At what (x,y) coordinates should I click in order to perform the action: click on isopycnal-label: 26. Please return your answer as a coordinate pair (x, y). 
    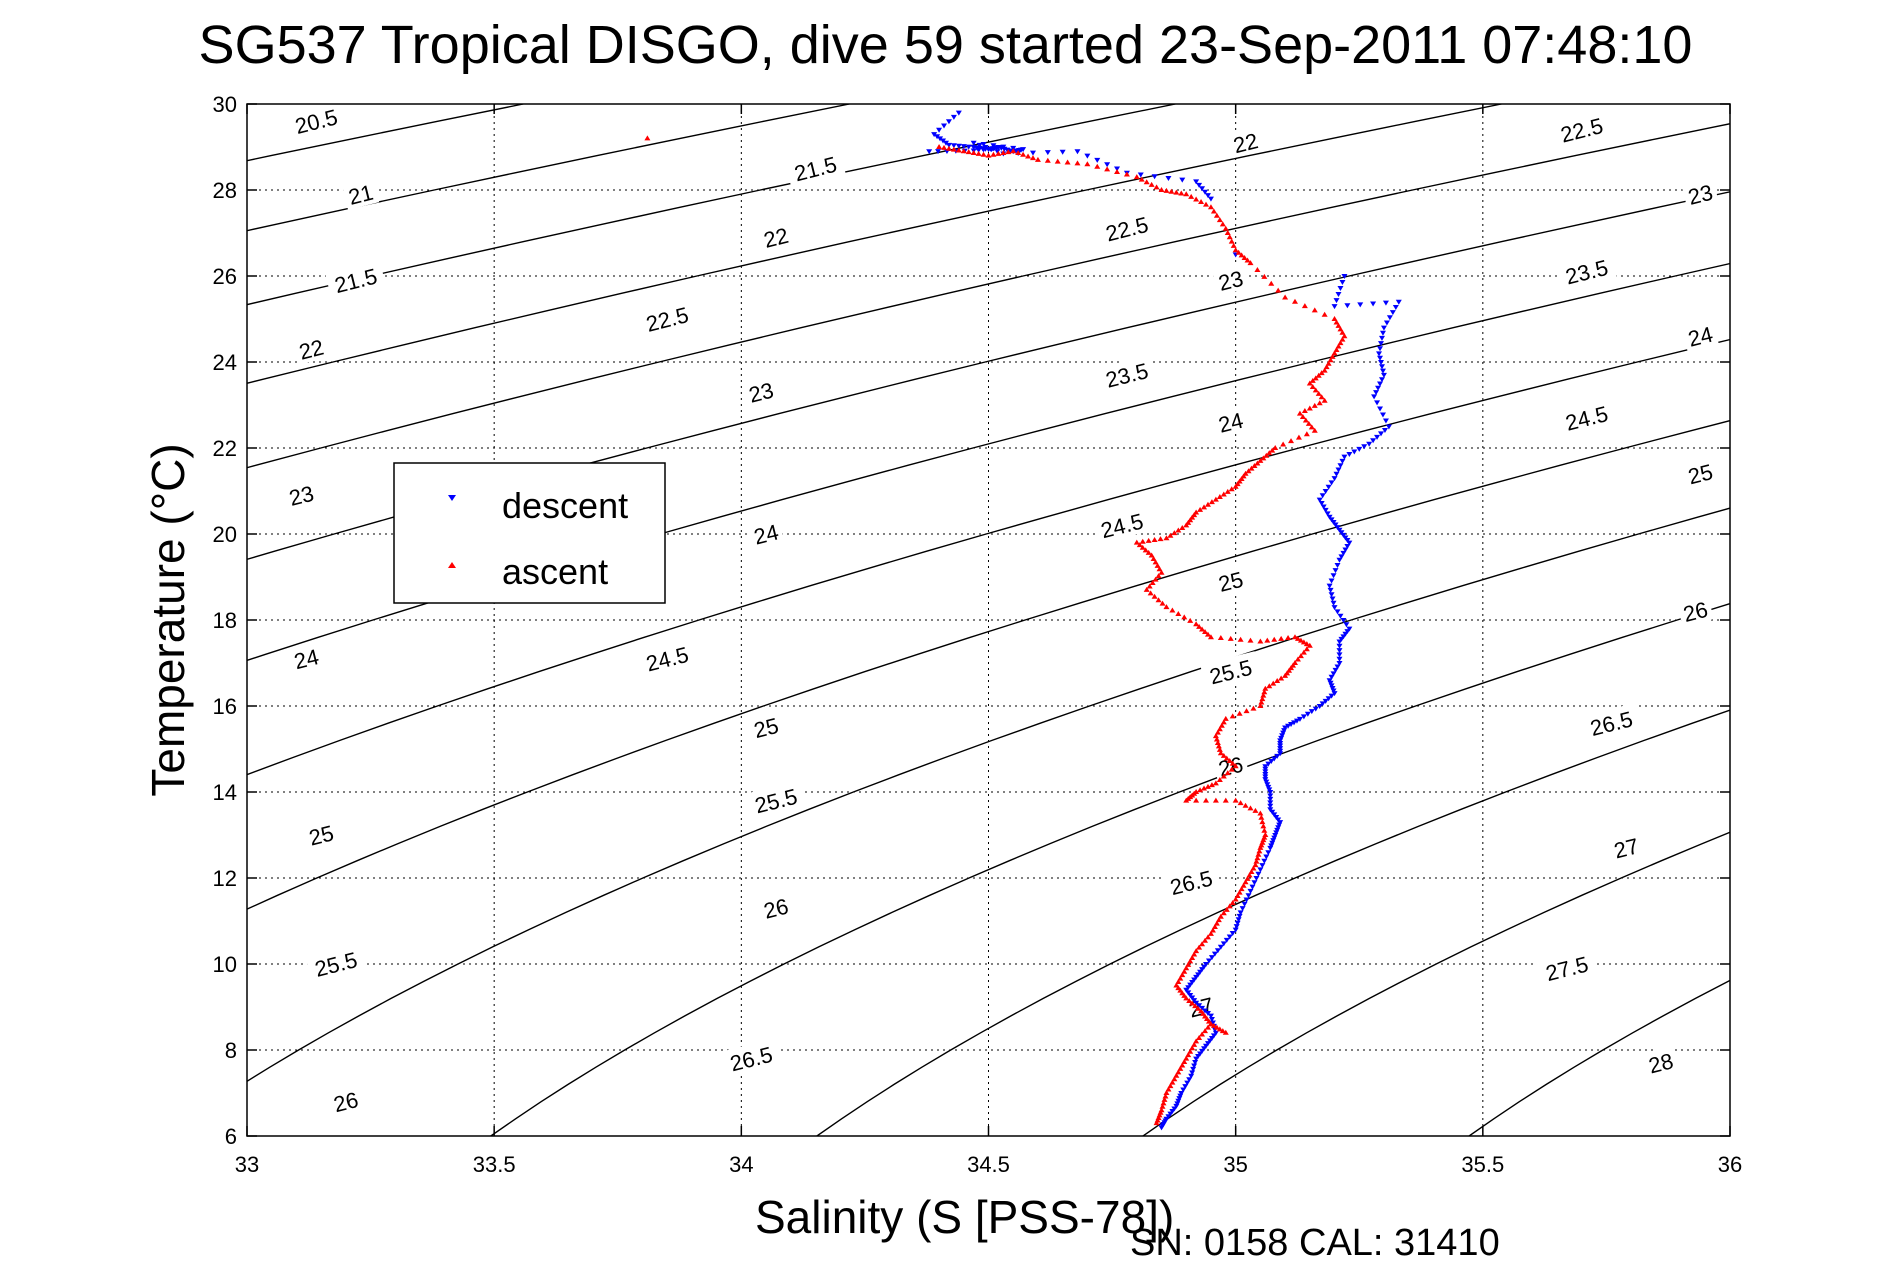
    Looking at the image, I should click on (776, 908).